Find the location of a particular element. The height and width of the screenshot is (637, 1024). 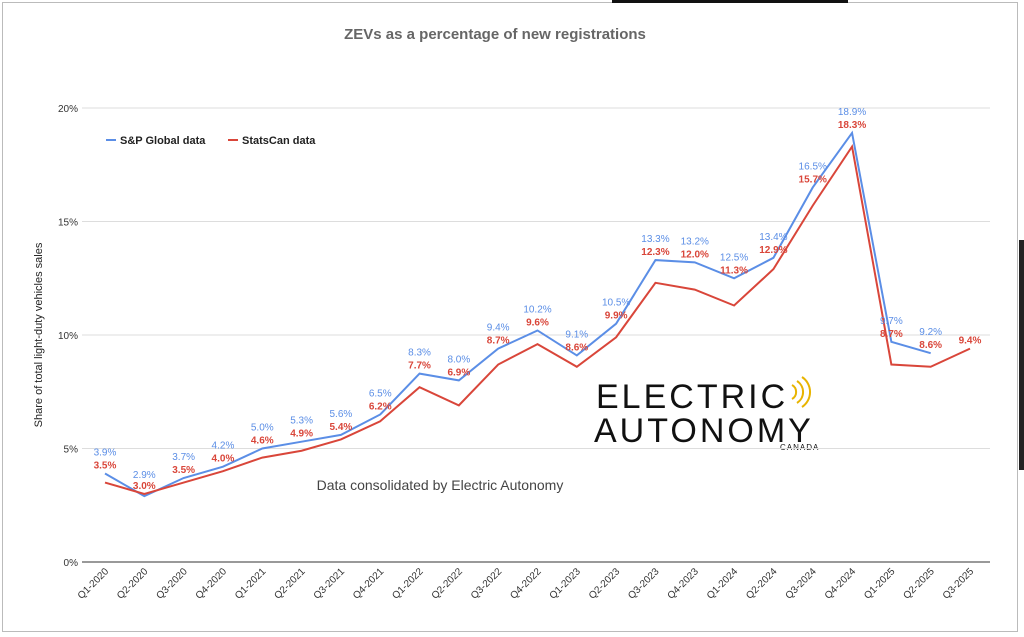

top-bar is located at coordinates (730, 1).